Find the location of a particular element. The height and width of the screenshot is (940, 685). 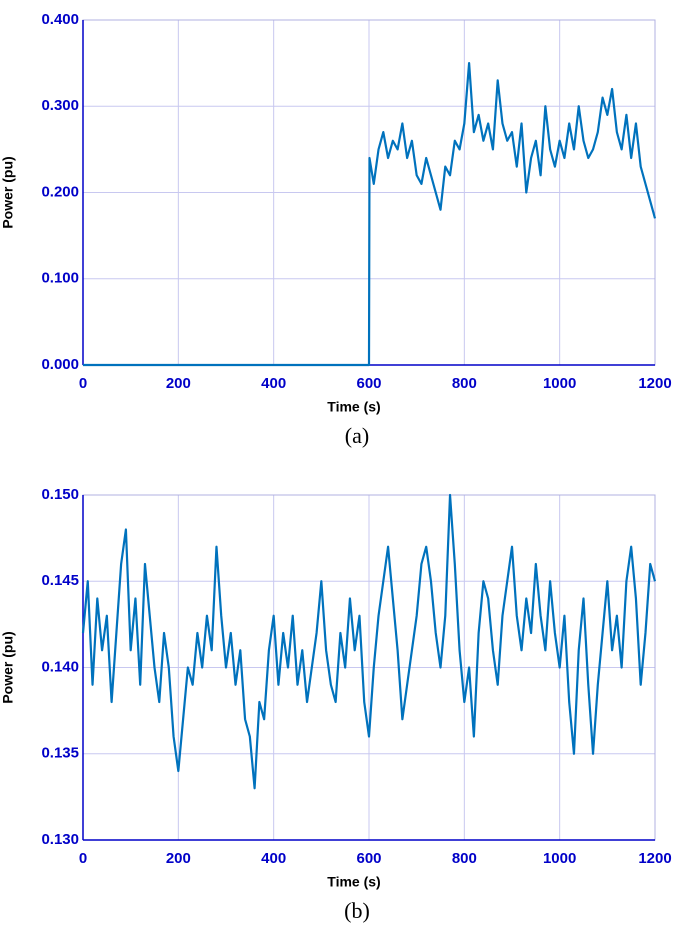

y-tick-label: 0.000 is located at coordinates (60, 364).